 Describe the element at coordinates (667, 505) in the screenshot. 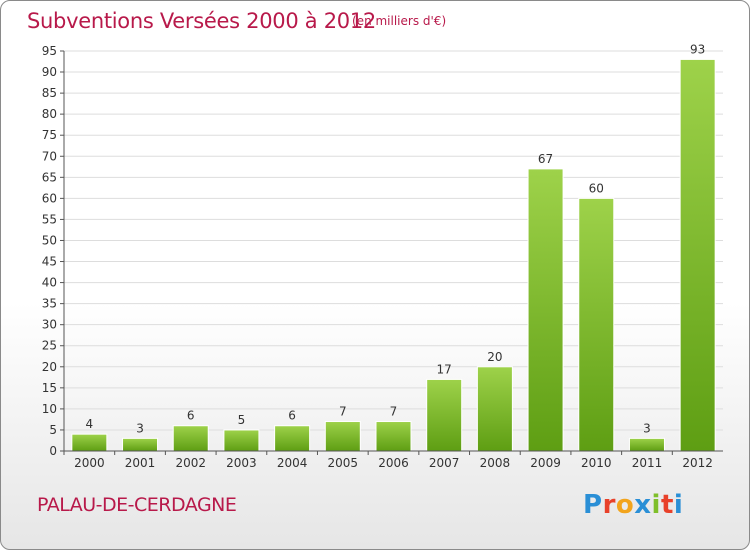

I see `logo-letter: t` at that location.